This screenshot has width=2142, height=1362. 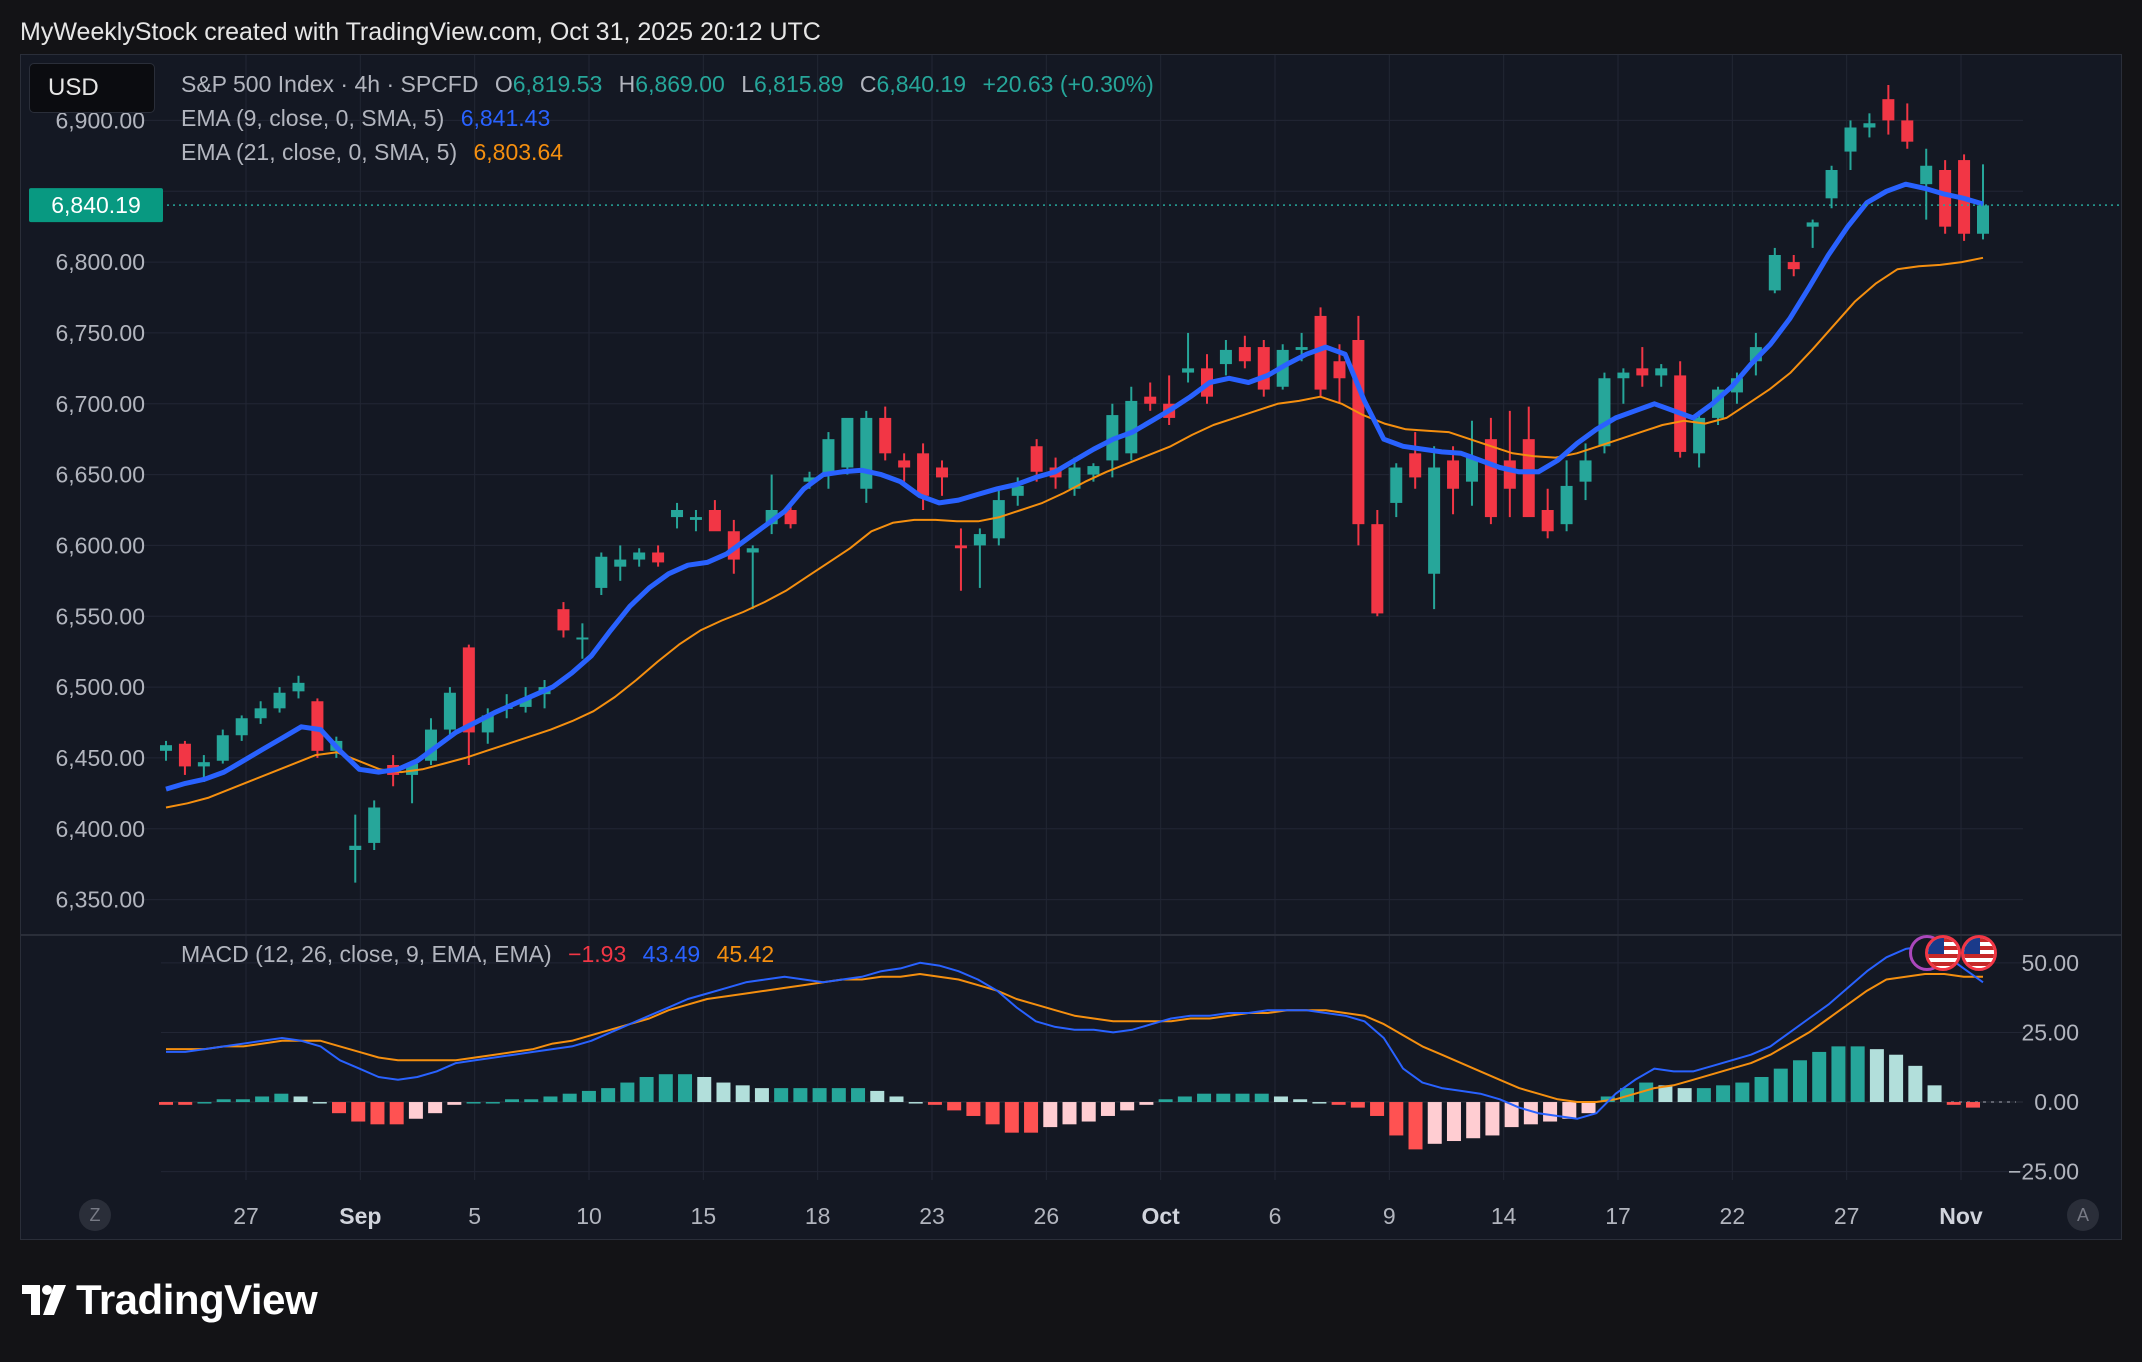 I want to click on ema21-legend: EMA (21, close, 0, SMA, 5) 6,803.64, so click(x=372, y=152).